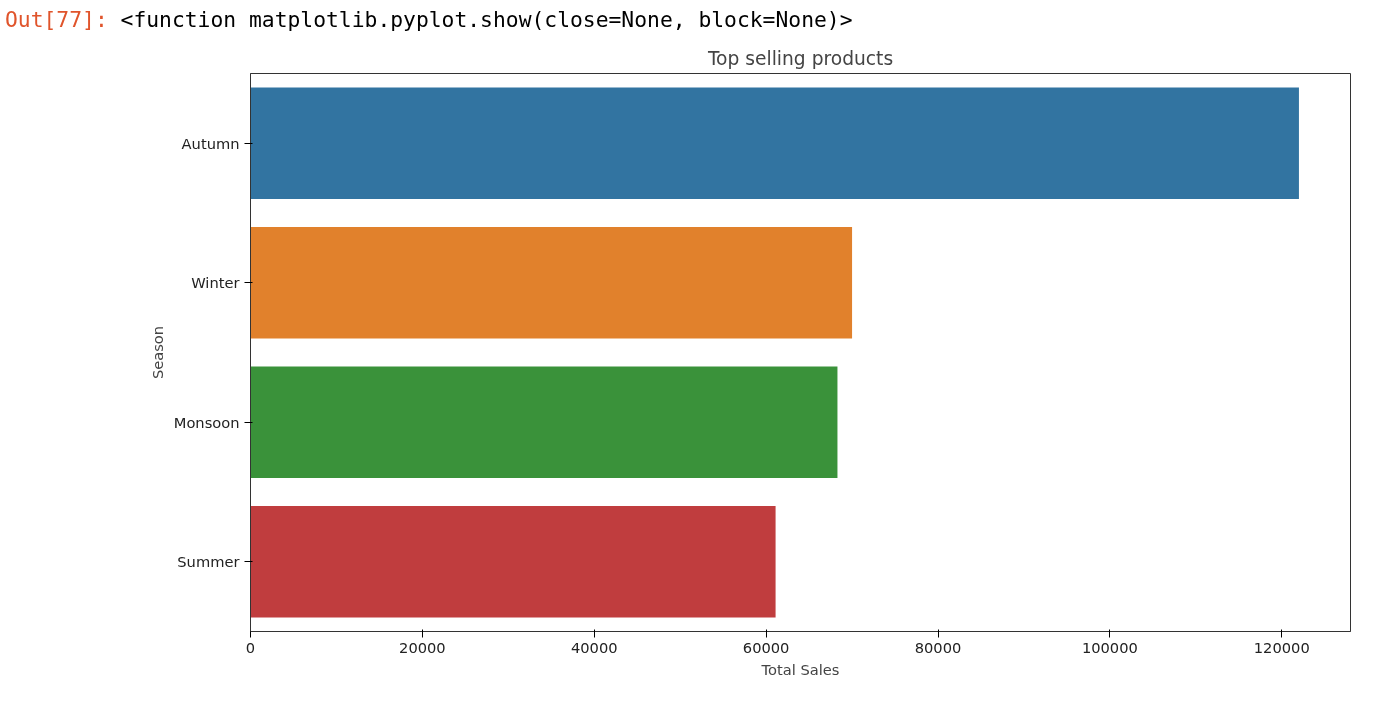  What do you see at coordinates (250, 647) in the screenshot?
I see `x-tick-label: 0` at bounding box center [250, 647].